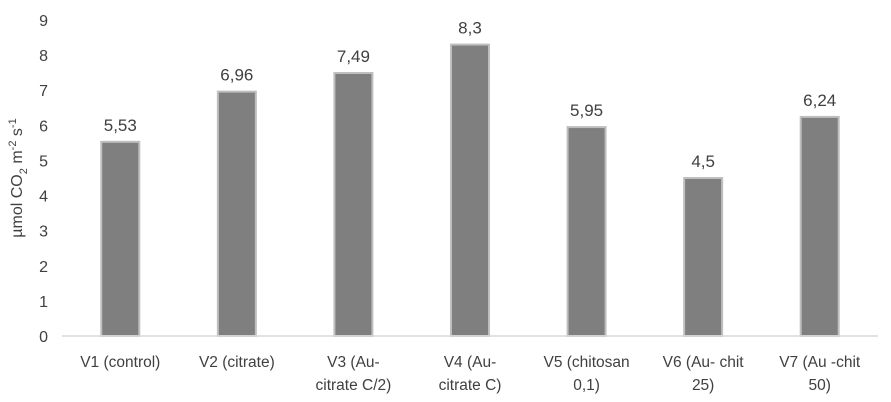 The height and width of the screenshot is (402, 891). I want to click on x-tick-label: V1 (control), so click(120, 362).